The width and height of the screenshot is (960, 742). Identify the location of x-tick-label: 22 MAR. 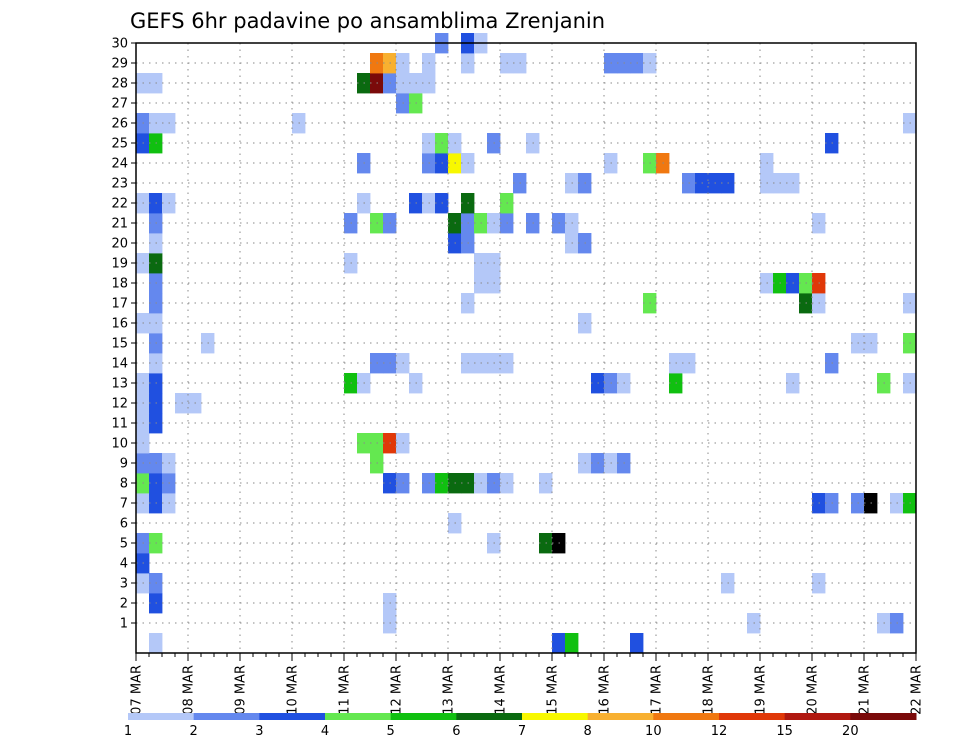
(917, 690).